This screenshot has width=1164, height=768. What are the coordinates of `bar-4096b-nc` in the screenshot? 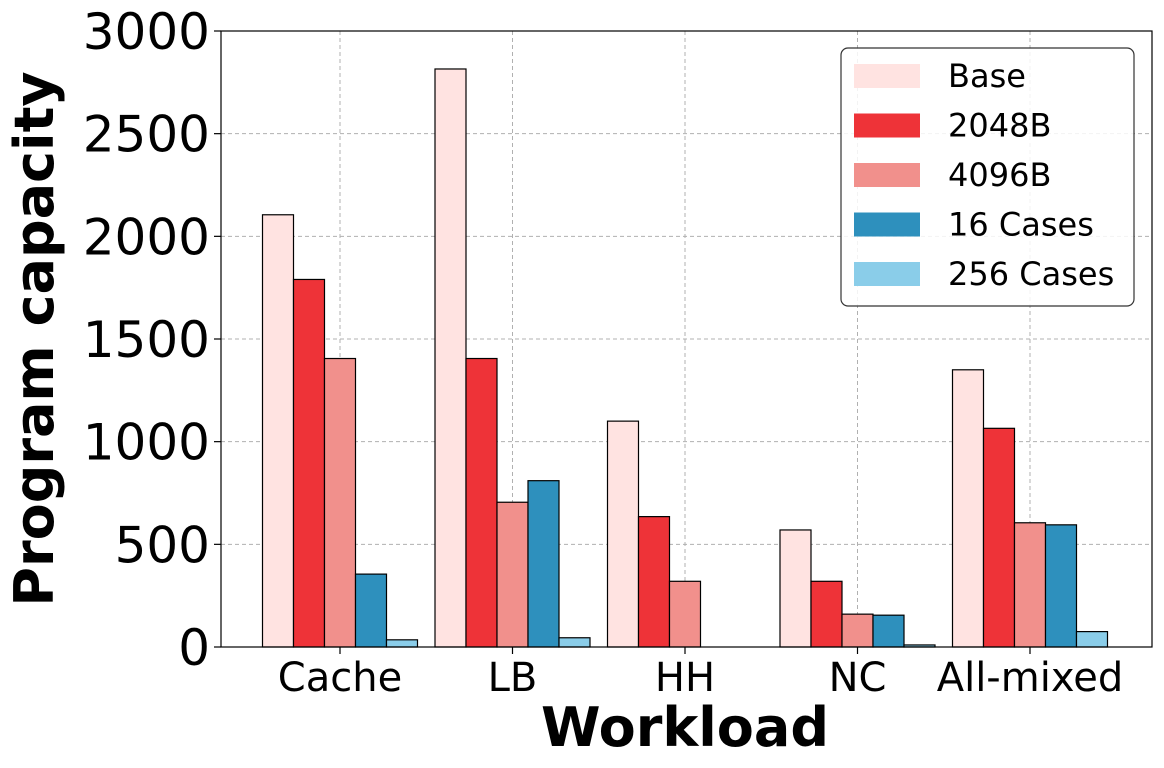 It's located at (857, 630).